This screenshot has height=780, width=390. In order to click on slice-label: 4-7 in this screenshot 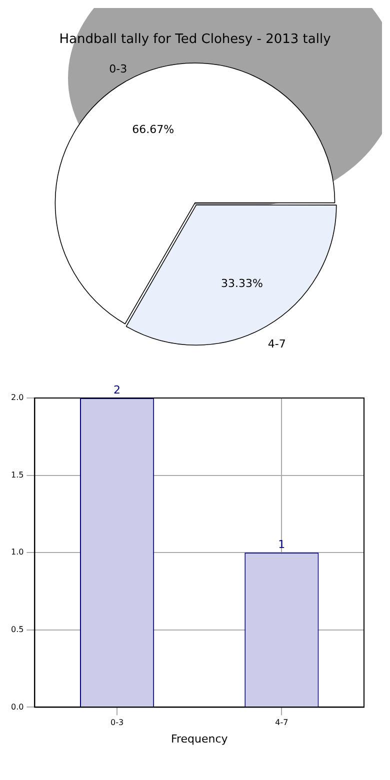, I will do `click(277, 344)`.